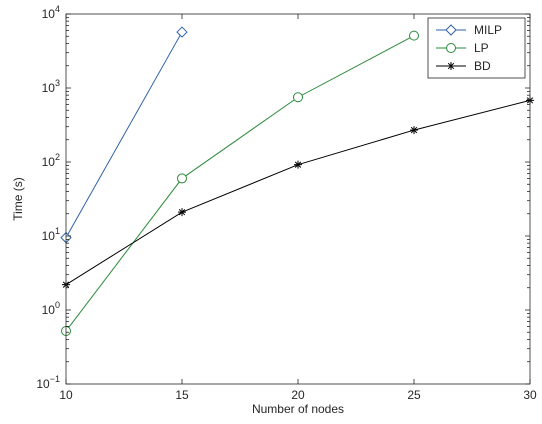 The height and width of the screenshot is (424, 542). Describe the element at coordinates (488, 30) in the screenshot. I see `legend-label-milp: MILP` at that location.